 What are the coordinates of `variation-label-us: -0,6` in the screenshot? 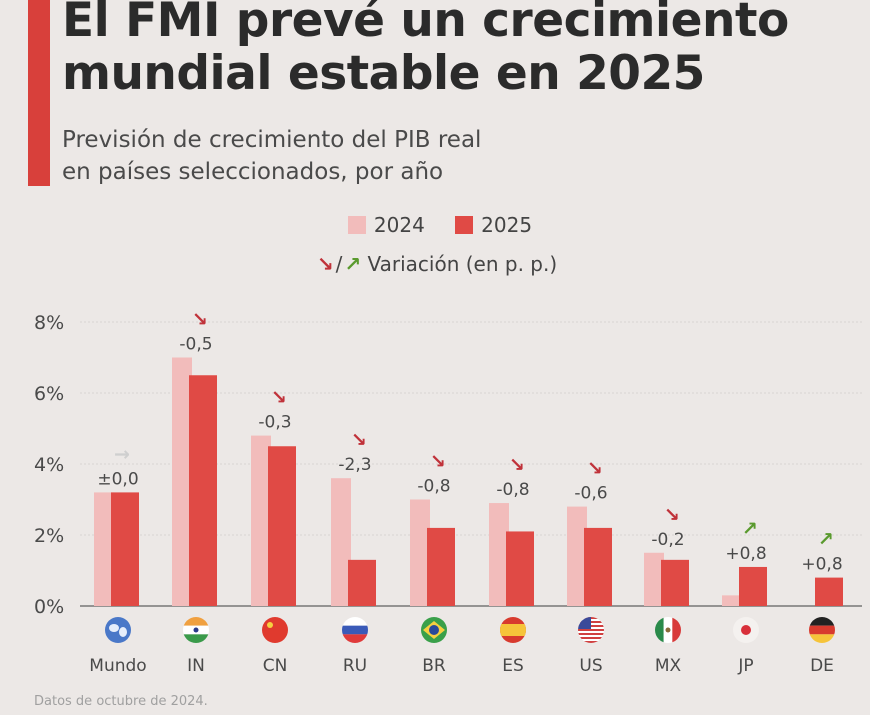 It's located at (590, 494).